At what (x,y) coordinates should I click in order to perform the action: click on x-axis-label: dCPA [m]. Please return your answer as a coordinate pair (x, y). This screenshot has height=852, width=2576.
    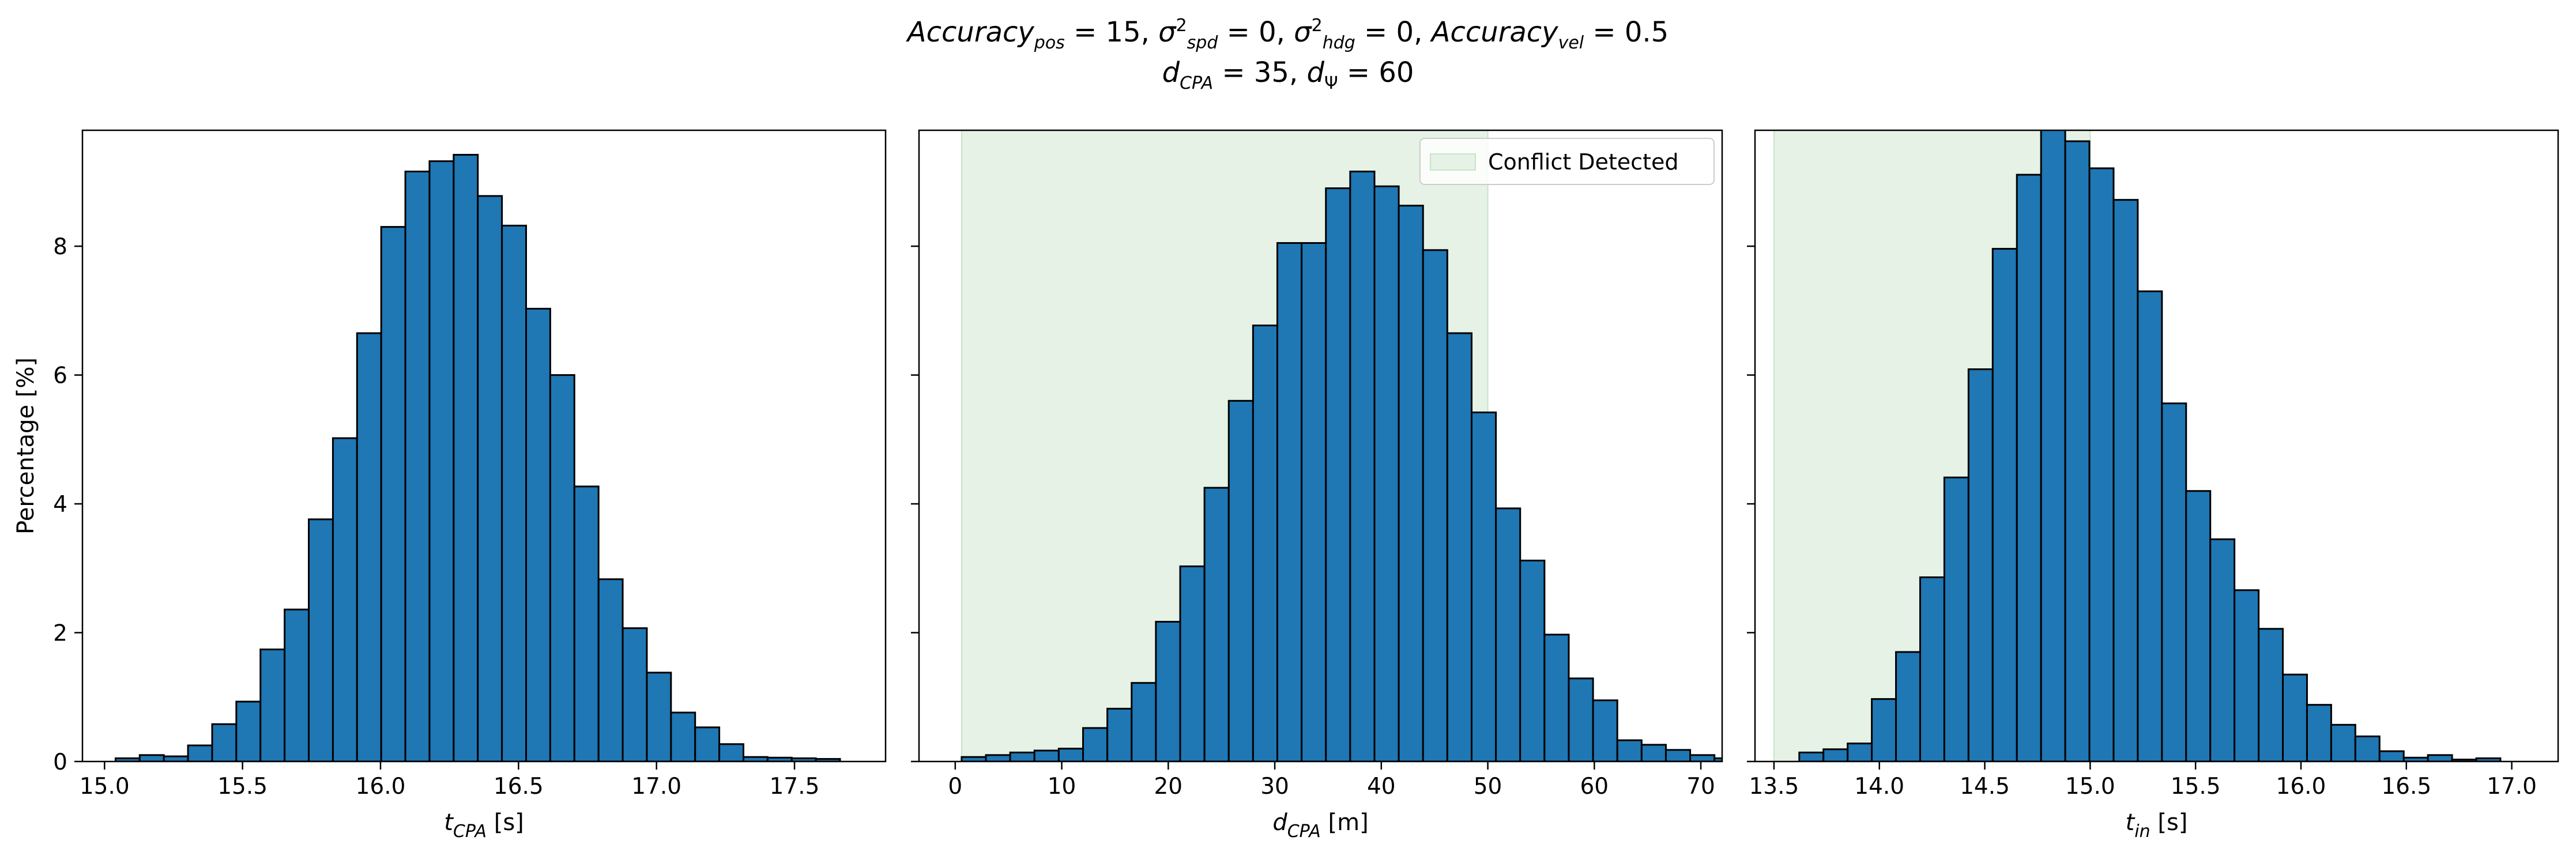
    Looking at the image, I should click on (1320, 825).